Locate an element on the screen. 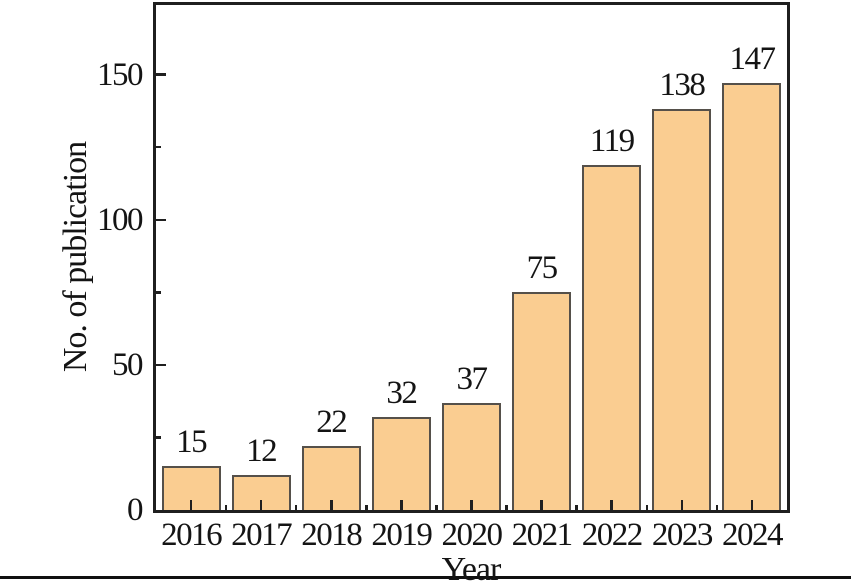 Image resolution: width=851 pixels, height=585 pixels. y-tick-label-100: 100 is located at coordinates (120, 219).